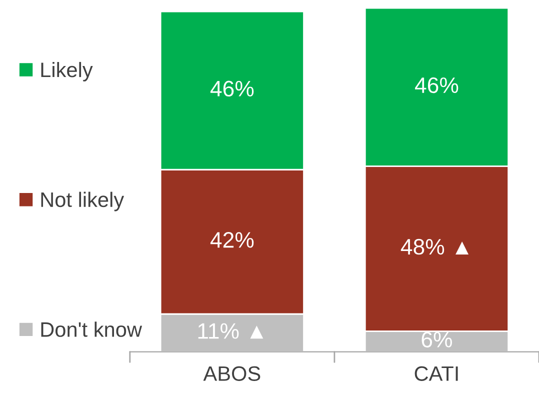 The image size is (539, 403). I want to click on legend-label: Don't know, so click(91, 329).